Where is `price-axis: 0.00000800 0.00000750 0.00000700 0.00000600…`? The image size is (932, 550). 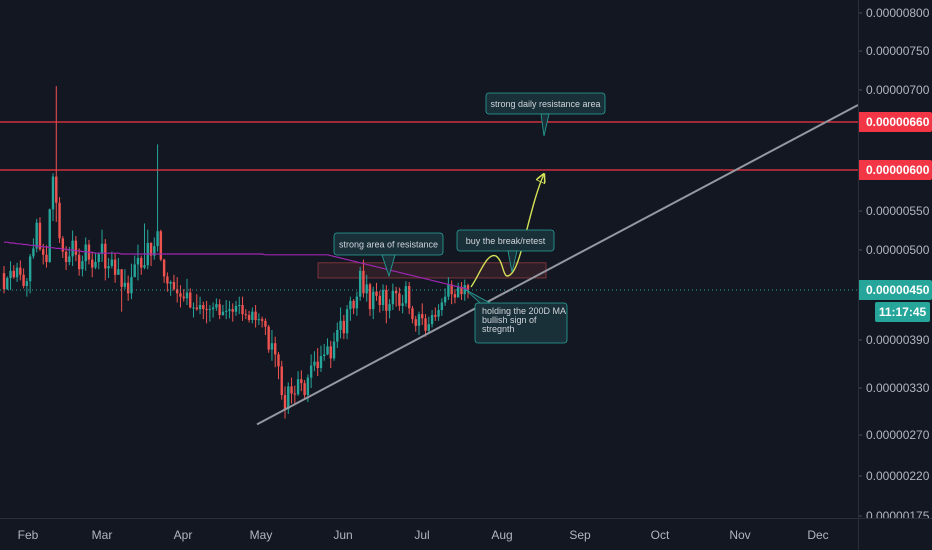 price-axis: 0.00000800 0.00000750 0.00000700 0.00000600… is located at coordinates (895, 261).